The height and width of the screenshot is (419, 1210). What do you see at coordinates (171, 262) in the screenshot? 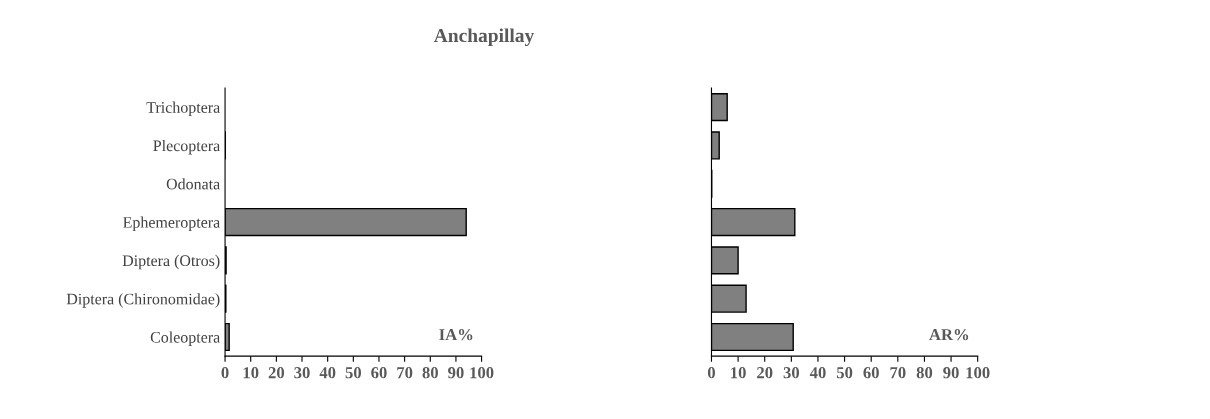
I see `y-tick-label: Diptera (Otros)` at bounding box center [171, 262].